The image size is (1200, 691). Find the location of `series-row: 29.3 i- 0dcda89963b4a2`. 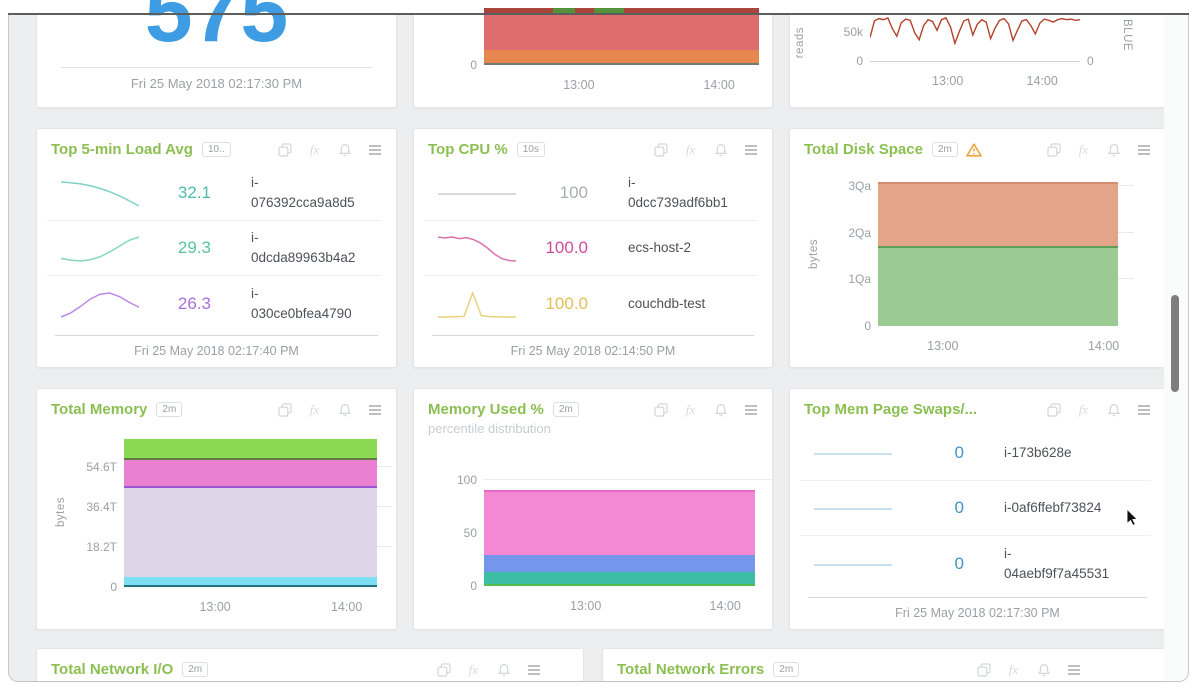

series-row: 29.3 i- 0dcda89963b4a2 is located at coordinates (214, 248).